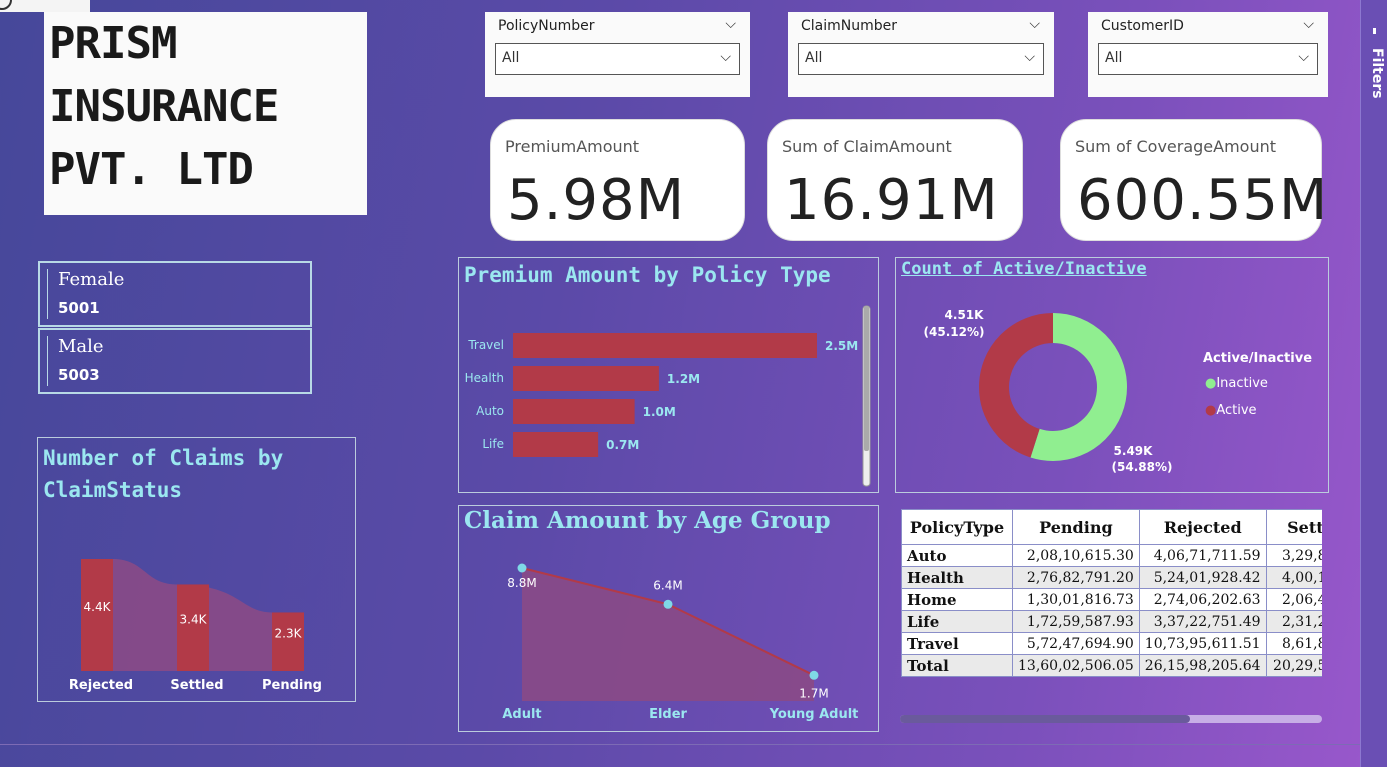  Describe the element at coordinates (957, 599) in the screenshot. I see `row-header-cell: Home` at that location.